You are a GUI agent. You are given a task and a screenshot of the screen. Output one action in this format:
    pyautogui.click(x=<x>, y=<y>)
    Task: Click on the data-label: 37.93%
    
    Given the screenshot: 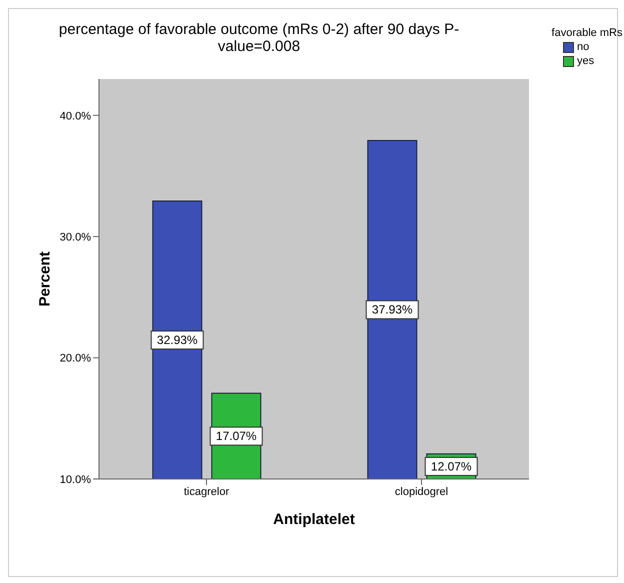 What is the action you would take?
    pyautogui.click(x=392, y=309)
    